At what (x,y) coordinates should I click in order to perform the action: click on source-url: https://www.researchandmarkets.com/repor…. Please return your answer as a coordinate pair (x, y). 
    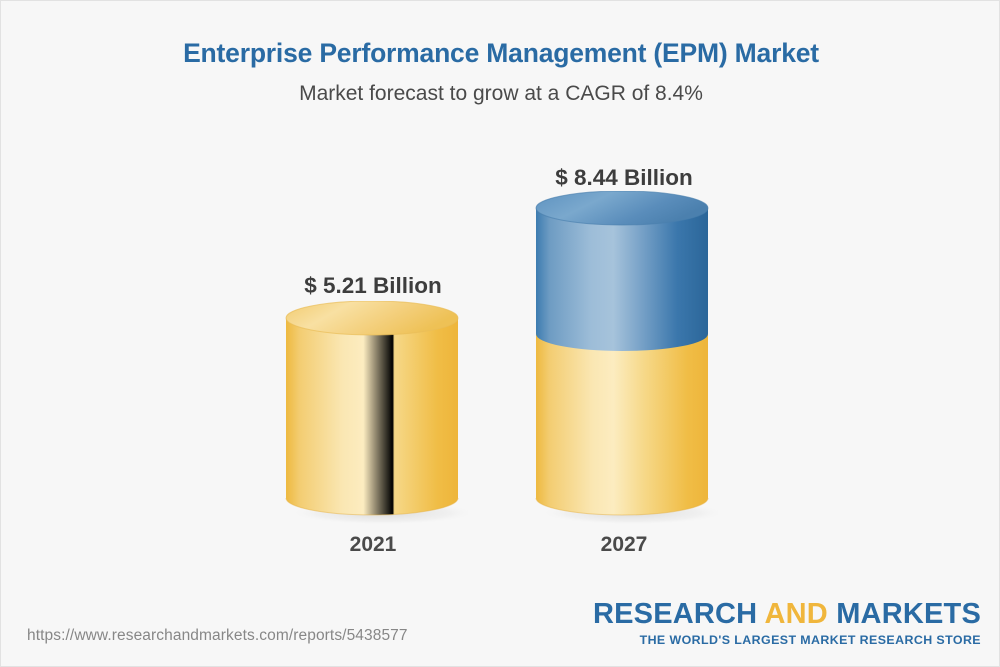
    Looking at the image, I should click on (217, 635).